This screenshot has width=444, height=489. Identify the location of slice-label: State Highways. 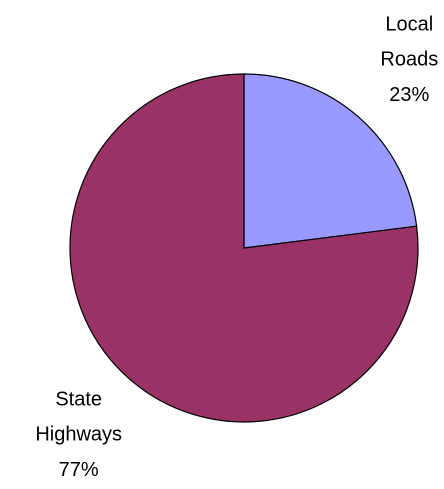
(78, 417).